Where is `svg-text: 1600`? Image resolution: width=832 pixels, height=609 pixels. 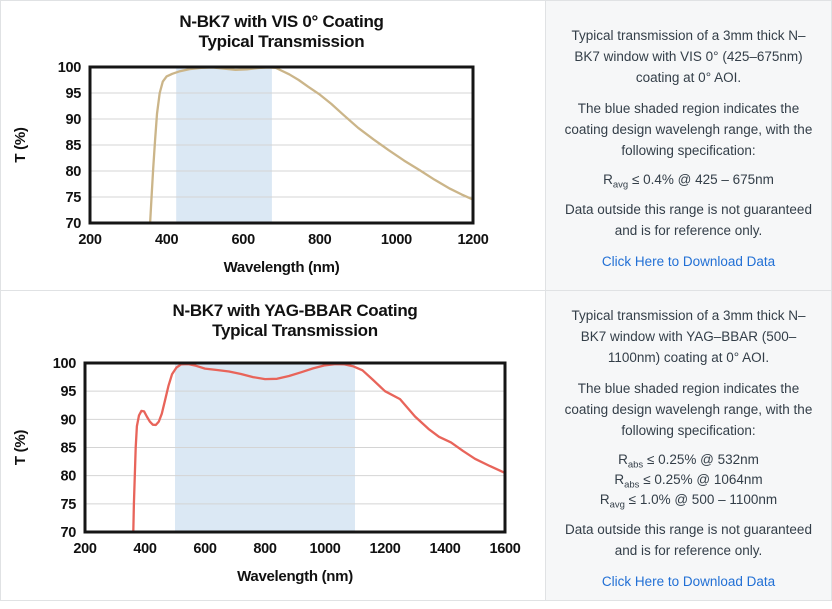 svg-text: 1600 is located at coordinates (504, 549).